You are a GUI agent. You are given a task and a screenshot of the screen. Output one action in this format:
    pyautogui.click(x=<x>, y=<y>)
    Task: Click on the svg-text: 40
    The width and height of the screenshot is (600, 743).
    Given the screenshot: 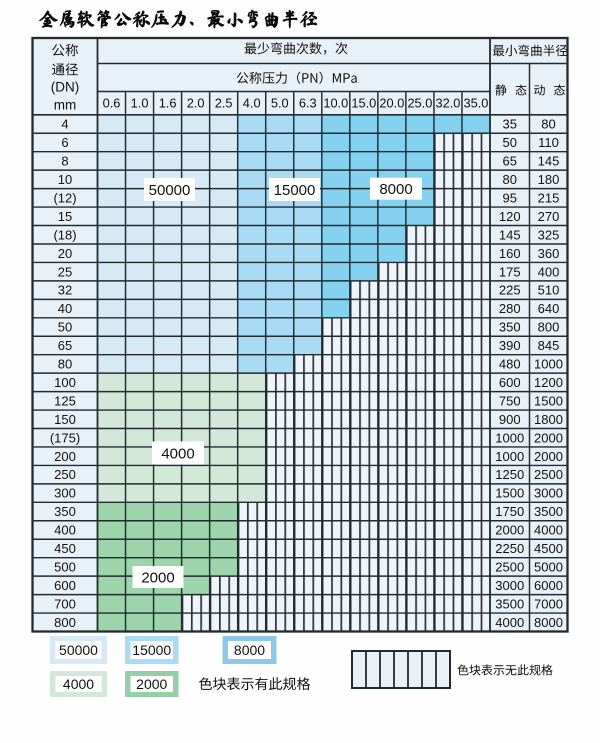 What is the action you would take?
    pyautogui.click(x=65, y=308)
    